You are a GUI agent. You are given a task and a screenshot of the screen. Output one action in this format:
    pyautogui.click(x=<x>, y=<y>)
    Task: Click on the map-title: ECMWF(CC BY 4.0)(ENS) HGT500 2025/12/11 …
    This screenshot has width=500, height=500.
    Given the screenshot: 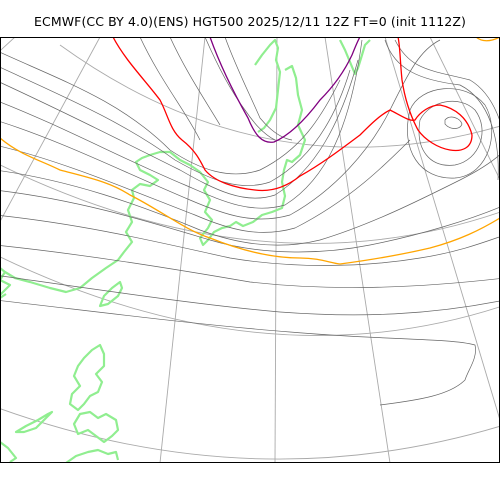 What is the action you would take?
    pyautogui.click(x=250, y=21)
    